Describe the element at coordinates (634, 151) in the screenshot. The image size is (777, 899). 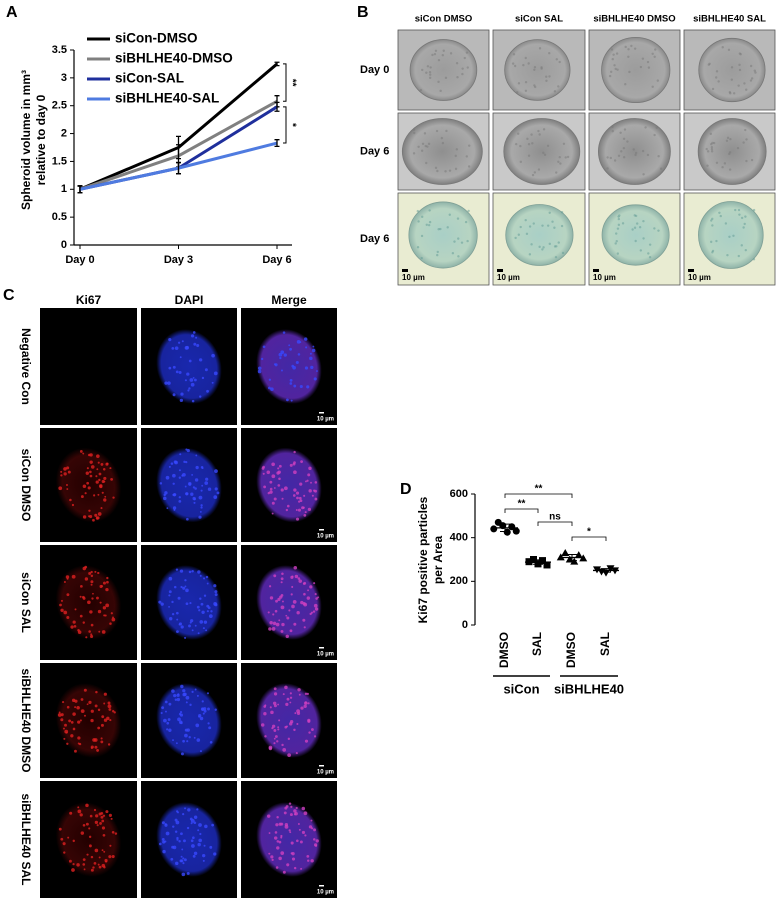
I see `spheroid` at that location.